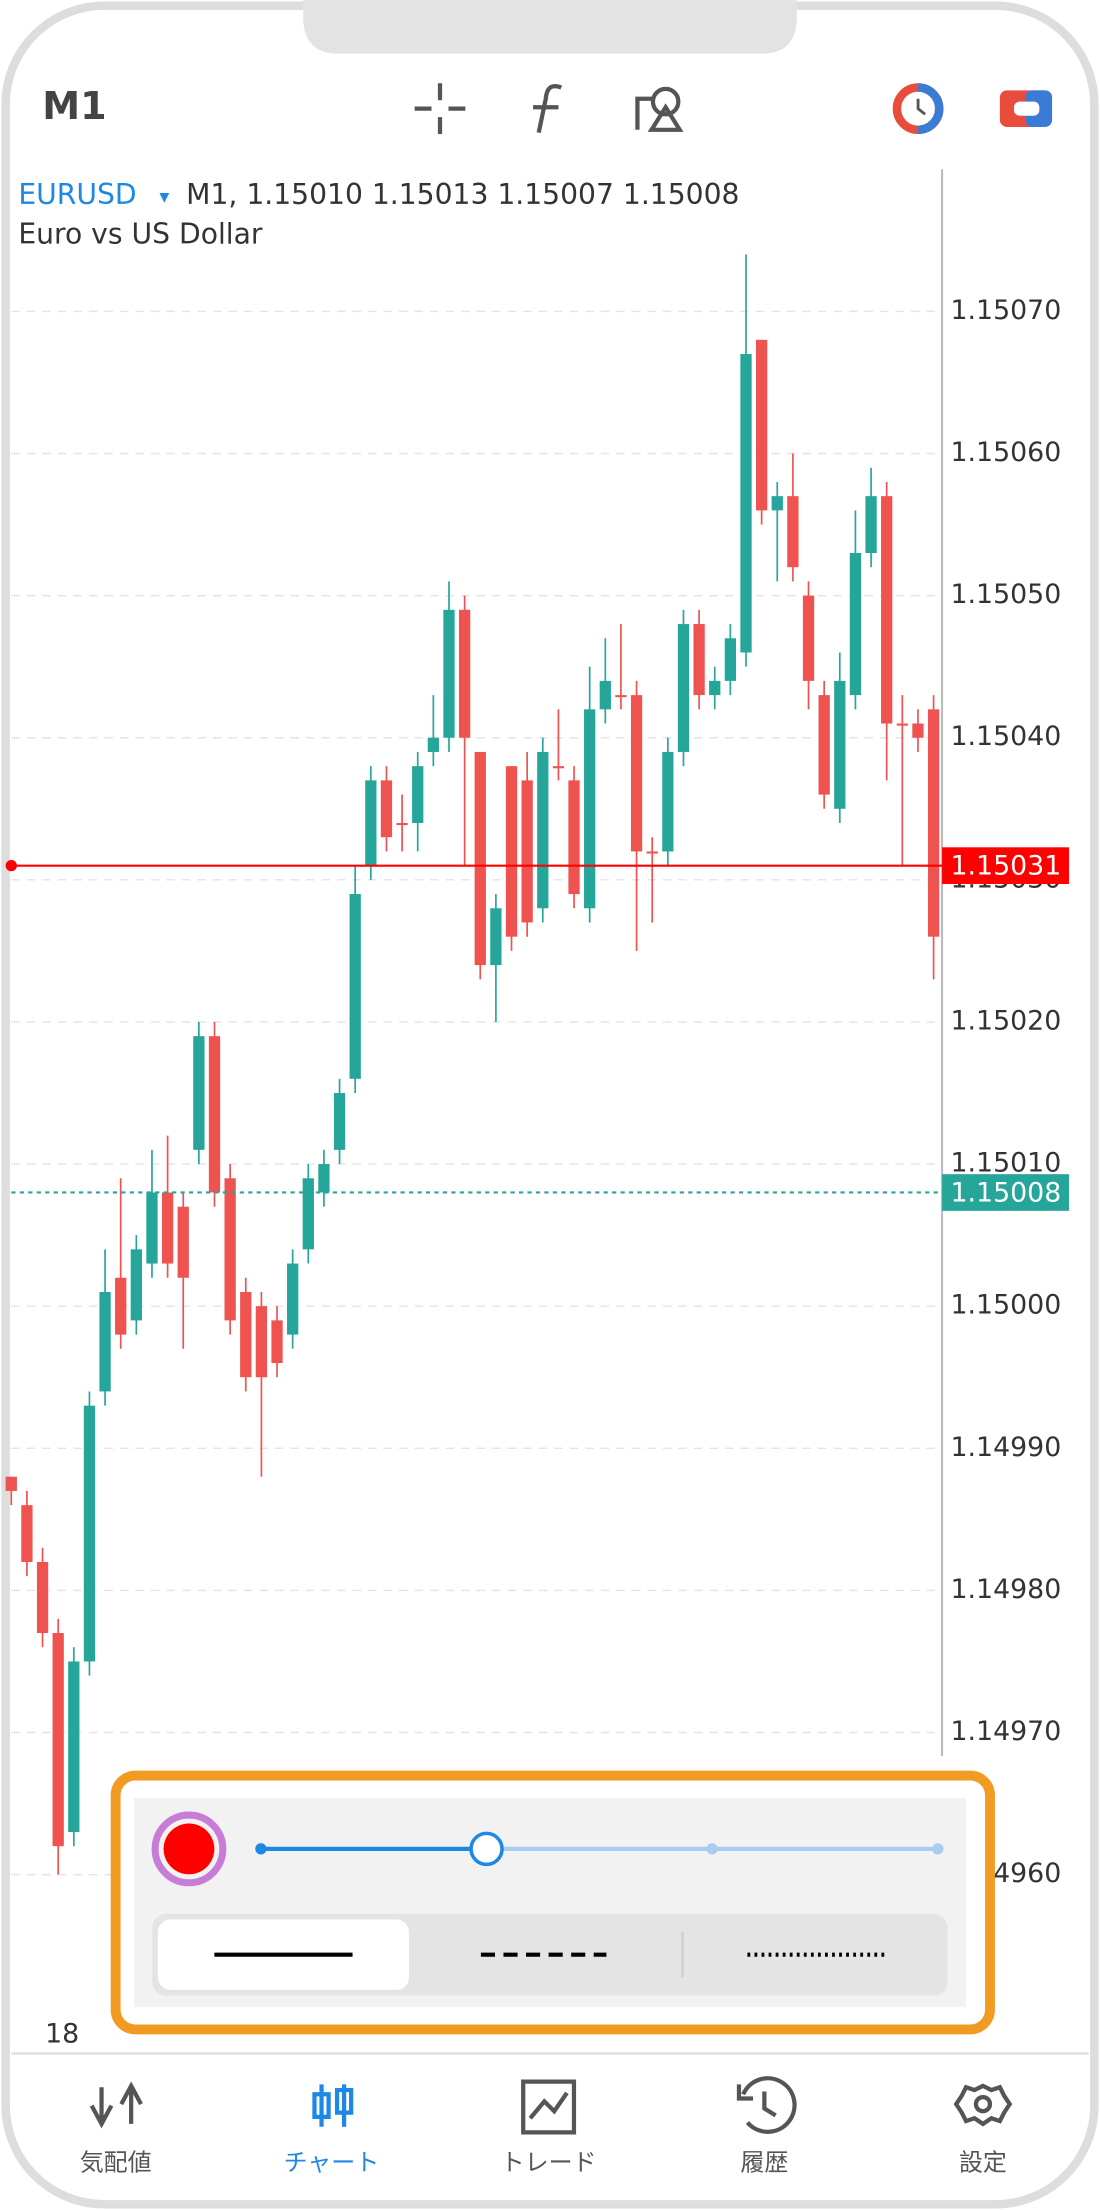  I want to click on tab-label: 履歴, so click(764, 2162).